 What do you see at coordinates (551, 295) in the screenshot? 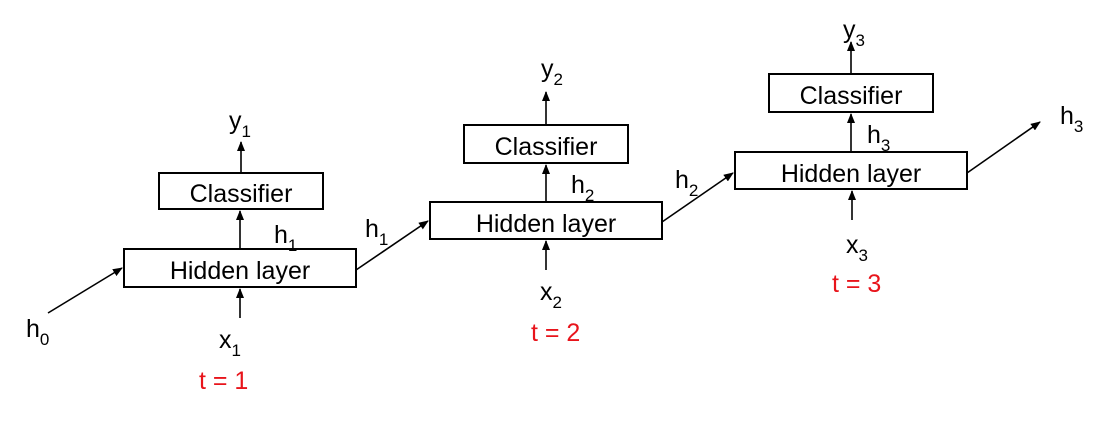
I see `x2-label: x2` at bounding box center [551, 295].